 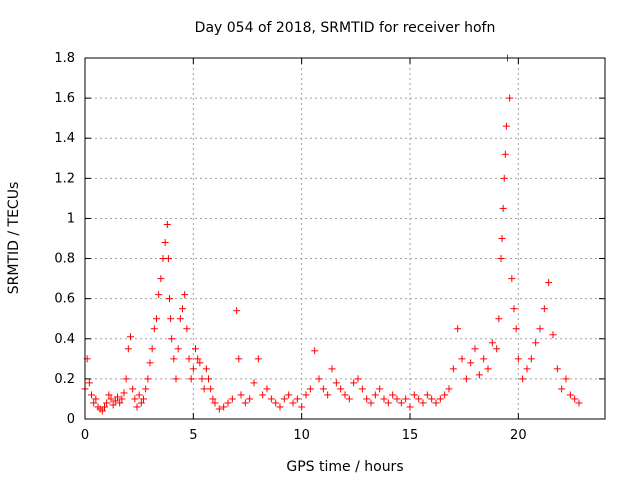 What do you see at coordinates (85, 435) in the screenshot?
I see `x-tick-label: 0` at bounding box center [85, 435].